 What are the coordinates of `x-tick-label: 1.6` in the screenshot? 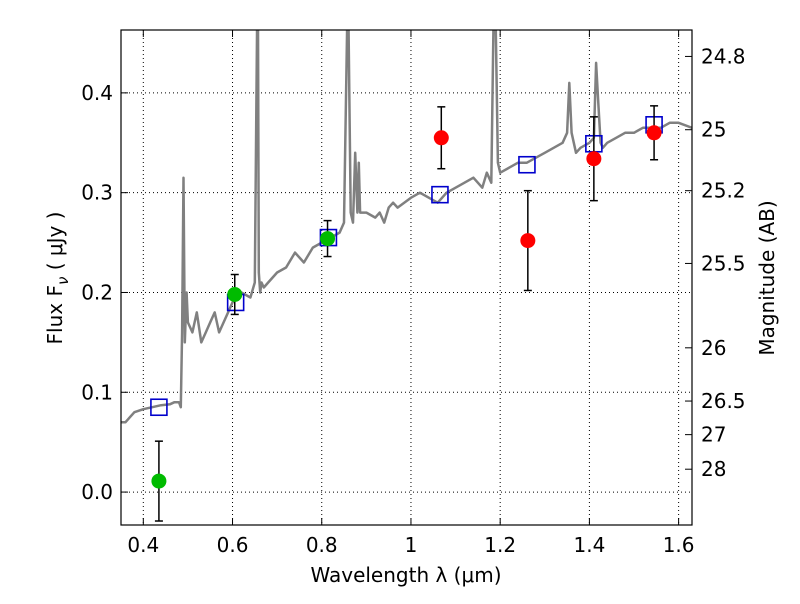 It's located at (679, 545).